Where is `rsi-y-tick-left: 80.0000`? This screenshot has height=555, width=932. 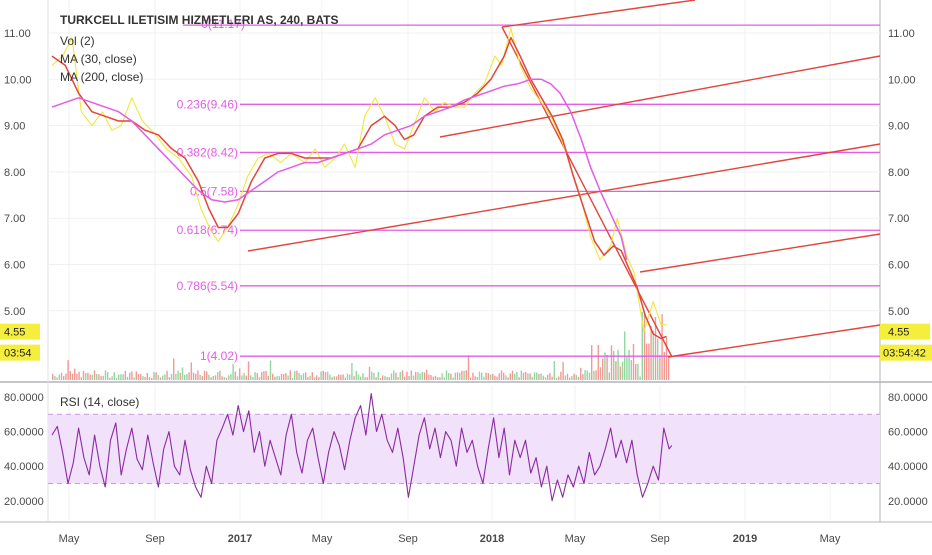
rsi-y-tick-left: 80.0000 is located at coordinates (24, 398).